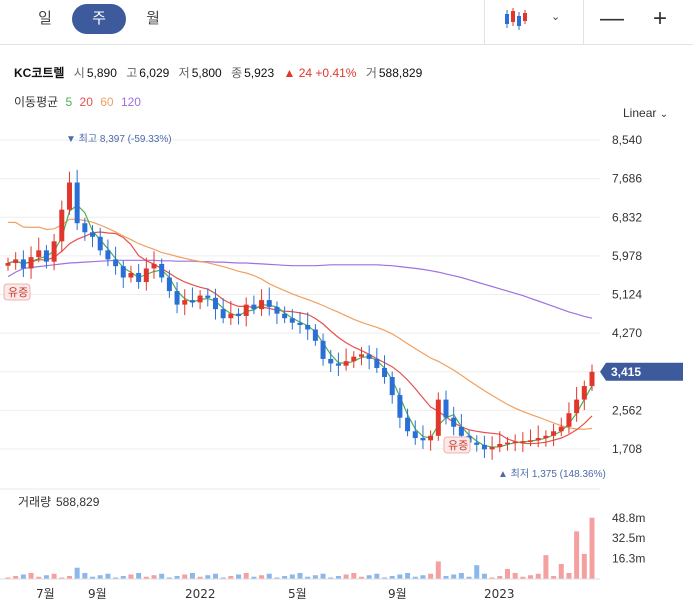 The width and height of the screenshot is (693, 608). Describe the element at coordinates (153, 18) in the screenshot. I see `tab-month: 월` at that location.